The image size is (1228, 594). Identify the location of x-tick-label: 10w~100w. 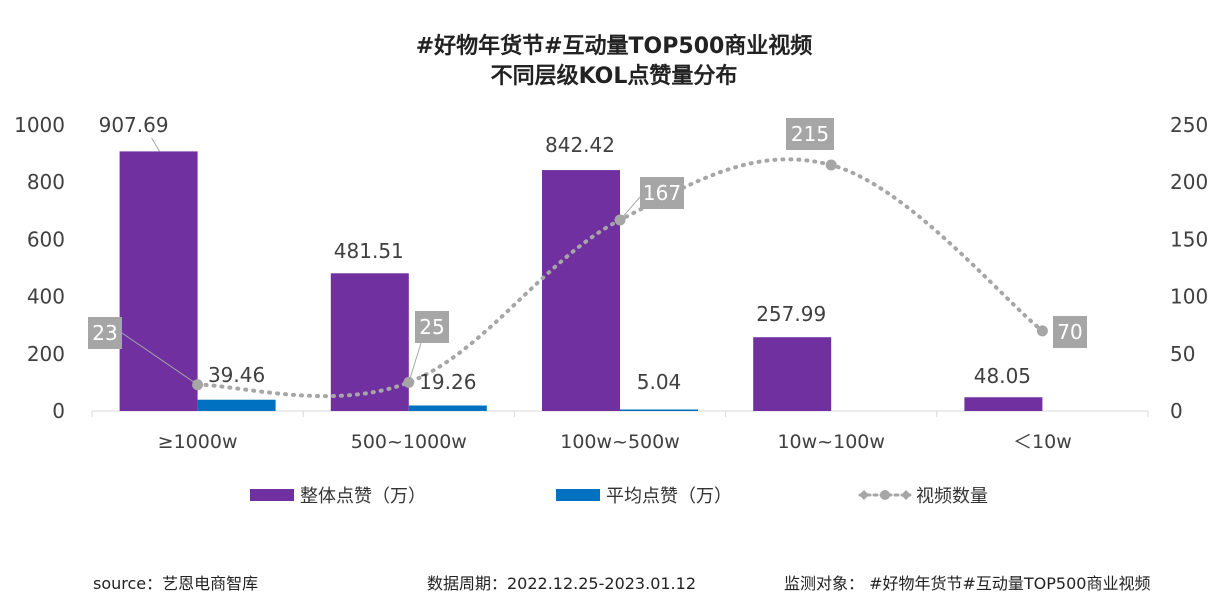
(830, 442).